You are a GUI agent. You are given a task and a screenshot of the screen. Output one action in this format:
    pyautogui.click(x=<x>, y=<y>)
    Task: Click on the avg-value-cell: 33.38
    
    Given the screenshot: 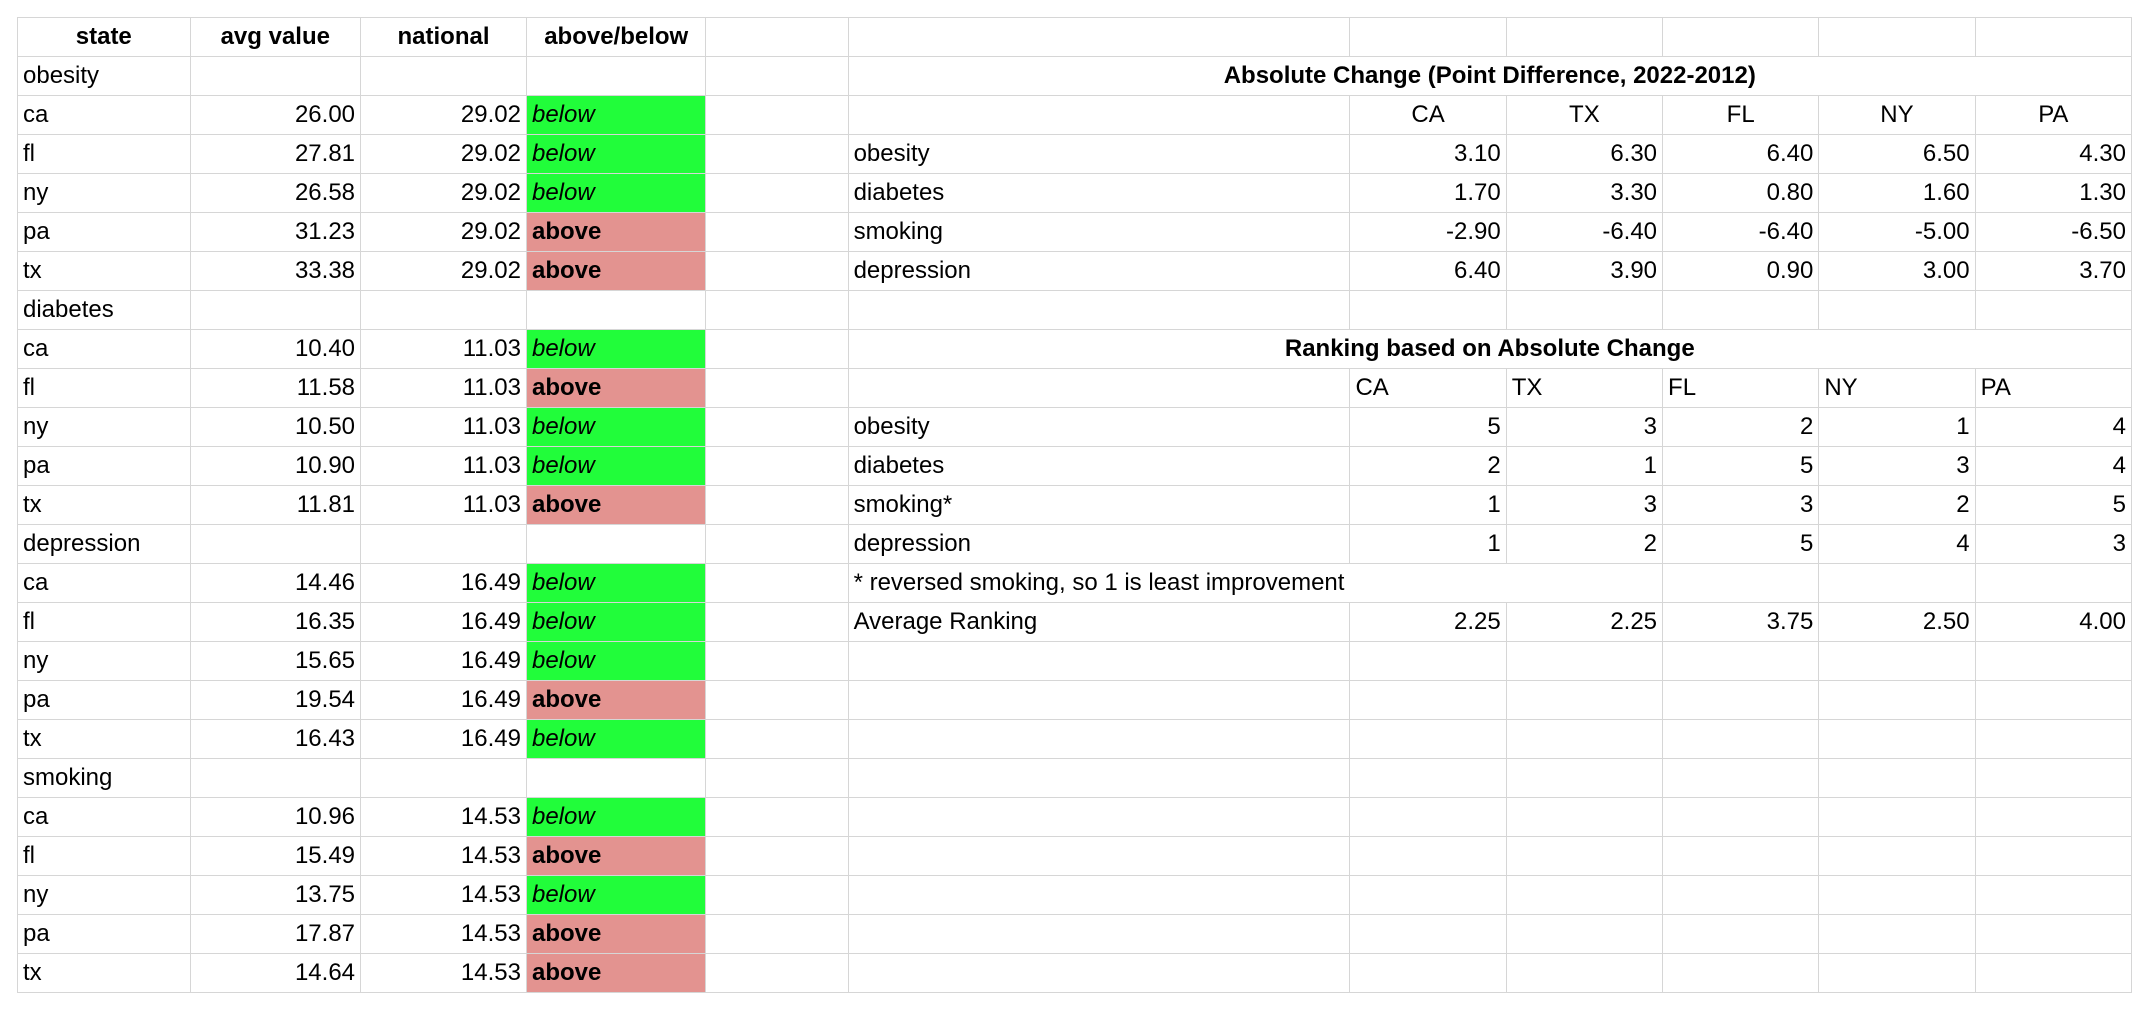 What is the action you would take?
    pyautogui.click(x=275, y=271)
    